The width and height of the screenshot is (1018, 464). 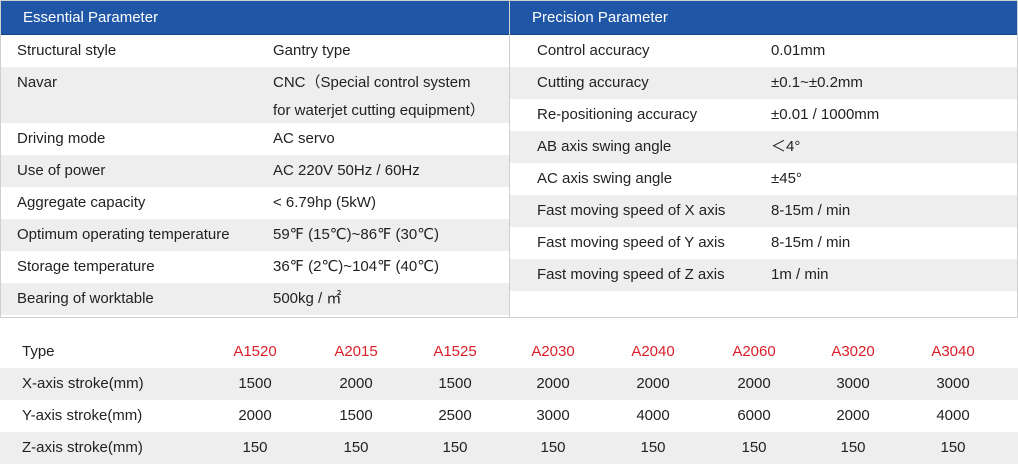 I want to click on precision-label: Re-positioning accuracy, so click(x=617, y=114).